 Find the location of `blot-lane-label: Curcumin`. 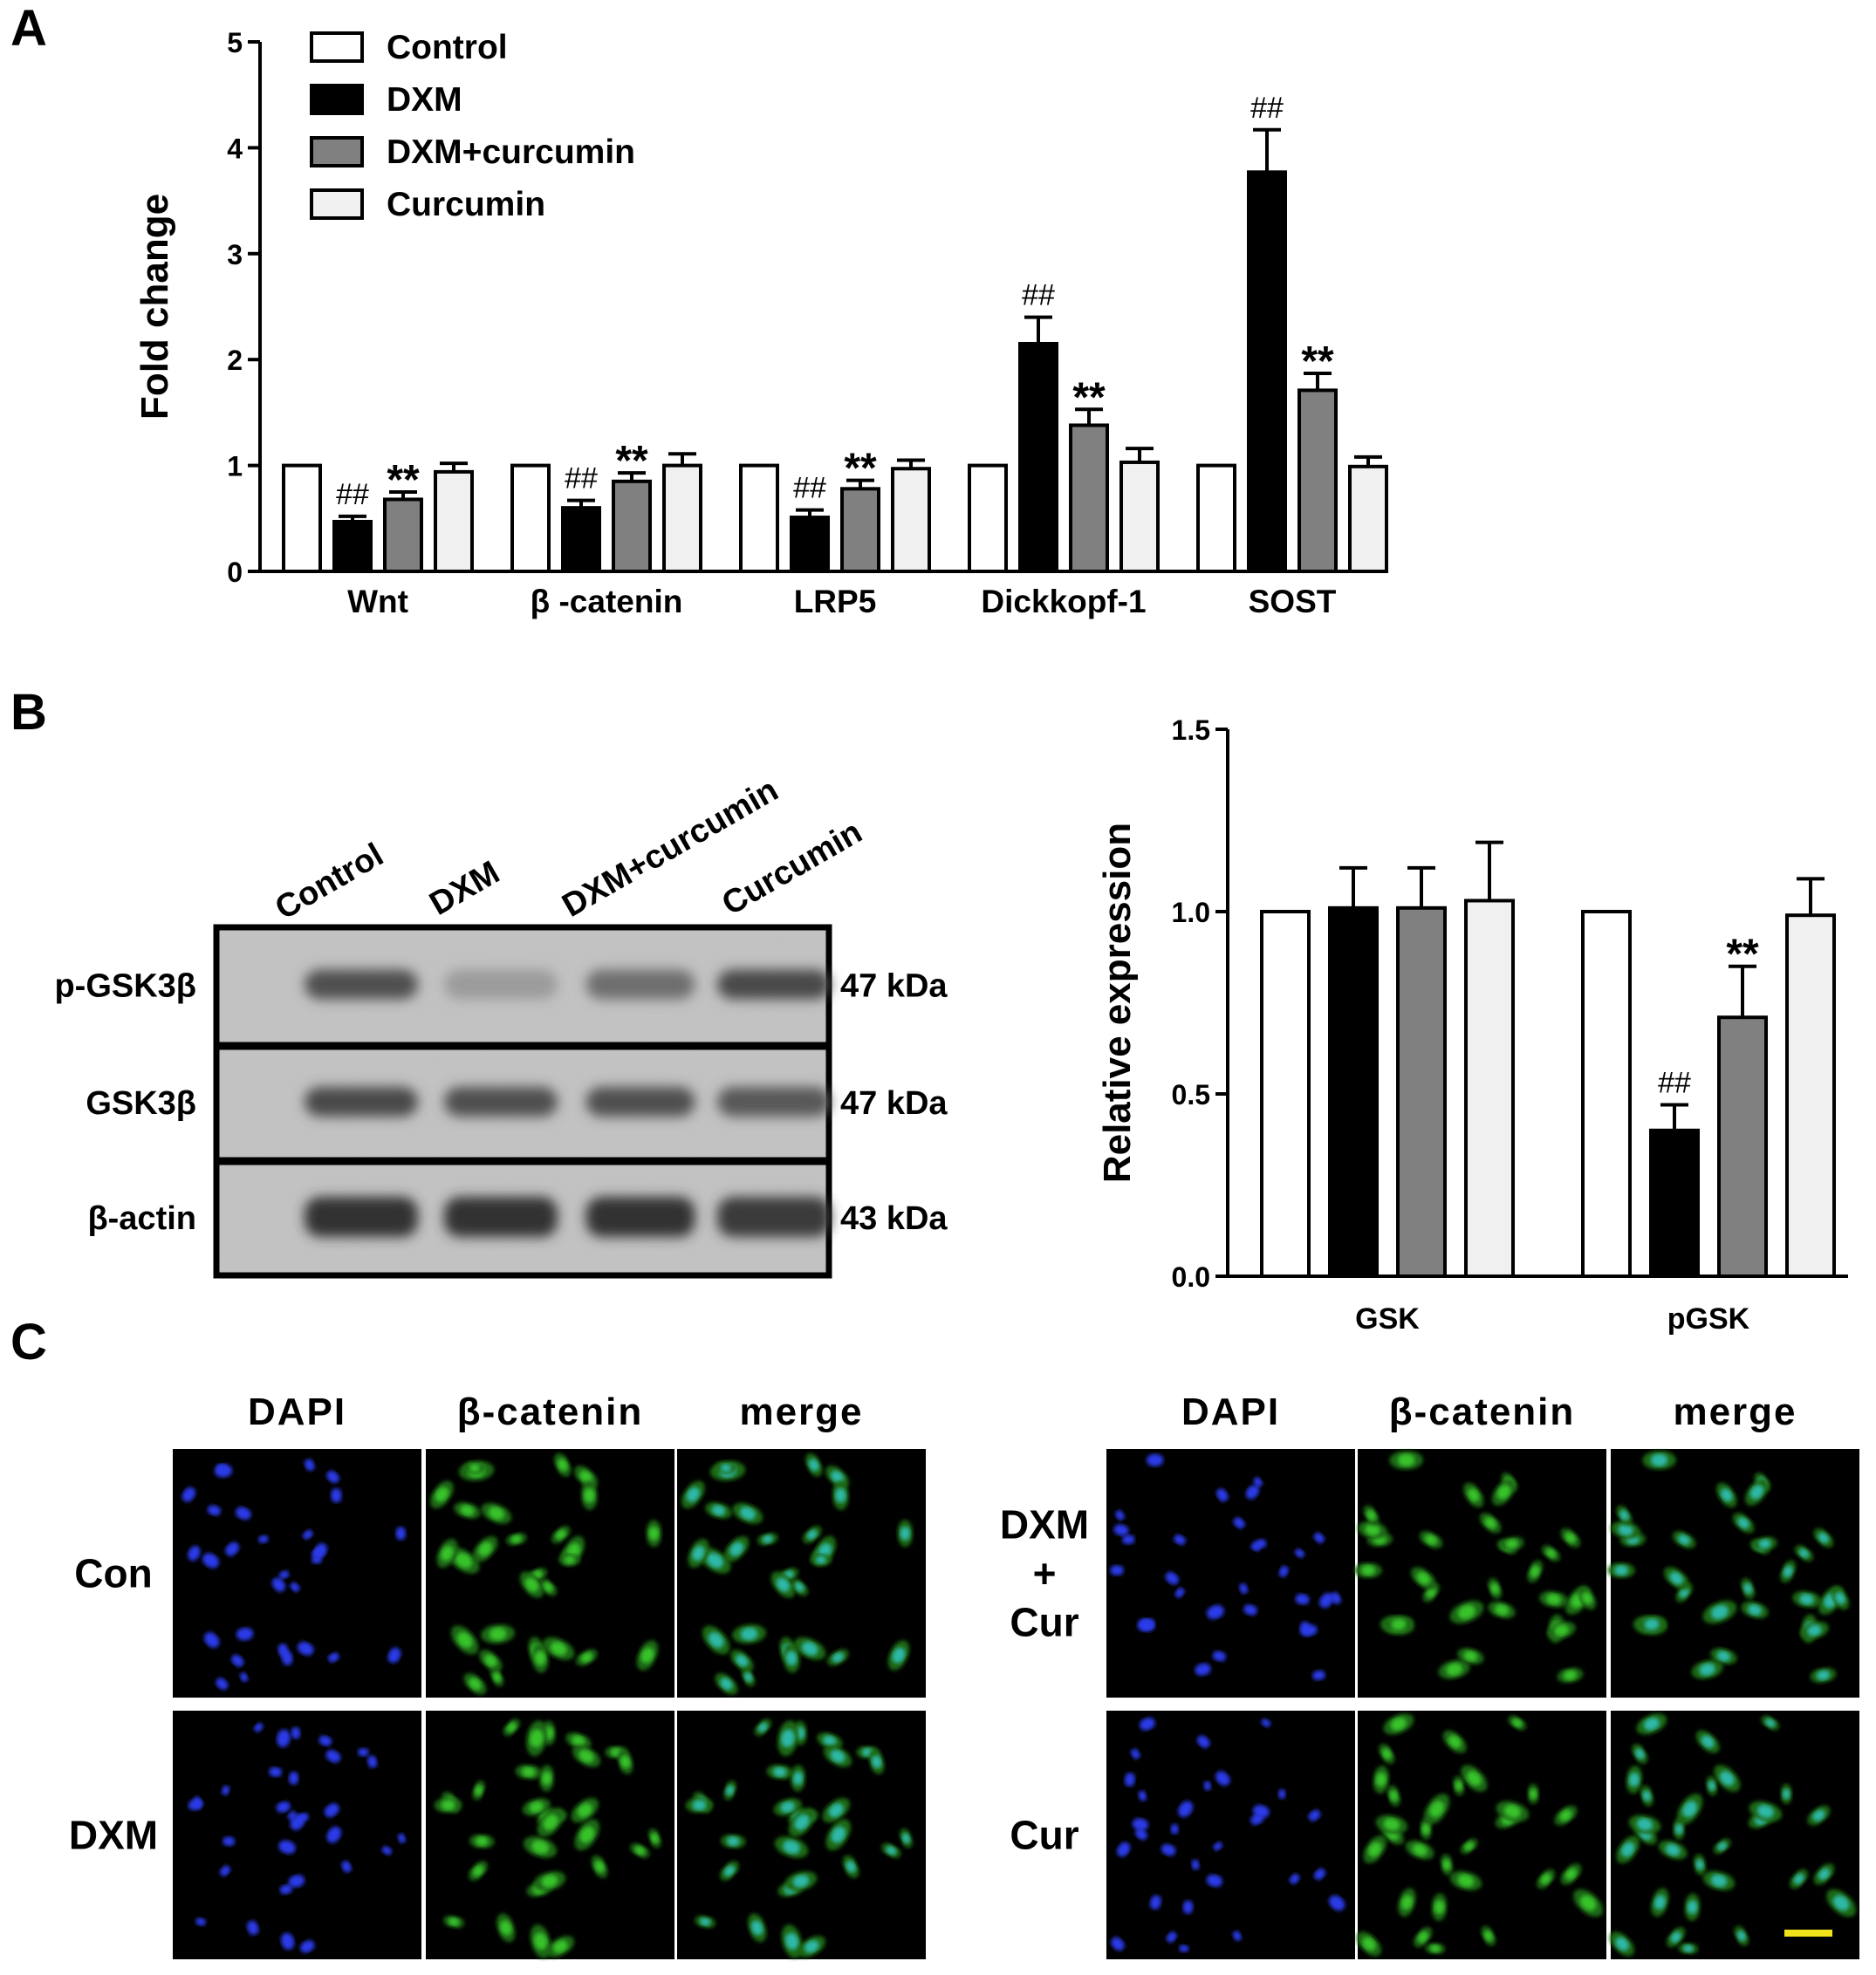

blot-lane-label: Curcumin is located at coordinates (792, 868).